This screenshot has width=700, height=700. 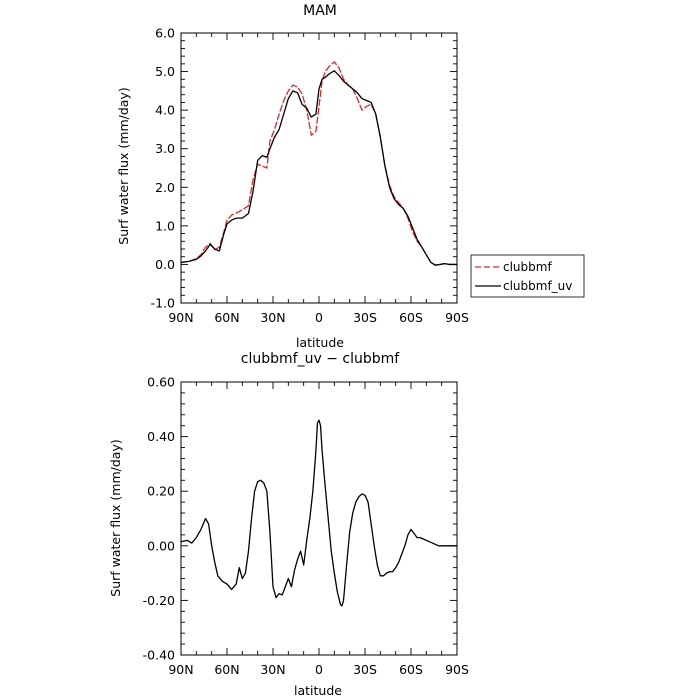 What do you see at coordinates (161, 436) in the screenshot?
I see `y-tick-label: 0.40` at bounding box center [161, 436].